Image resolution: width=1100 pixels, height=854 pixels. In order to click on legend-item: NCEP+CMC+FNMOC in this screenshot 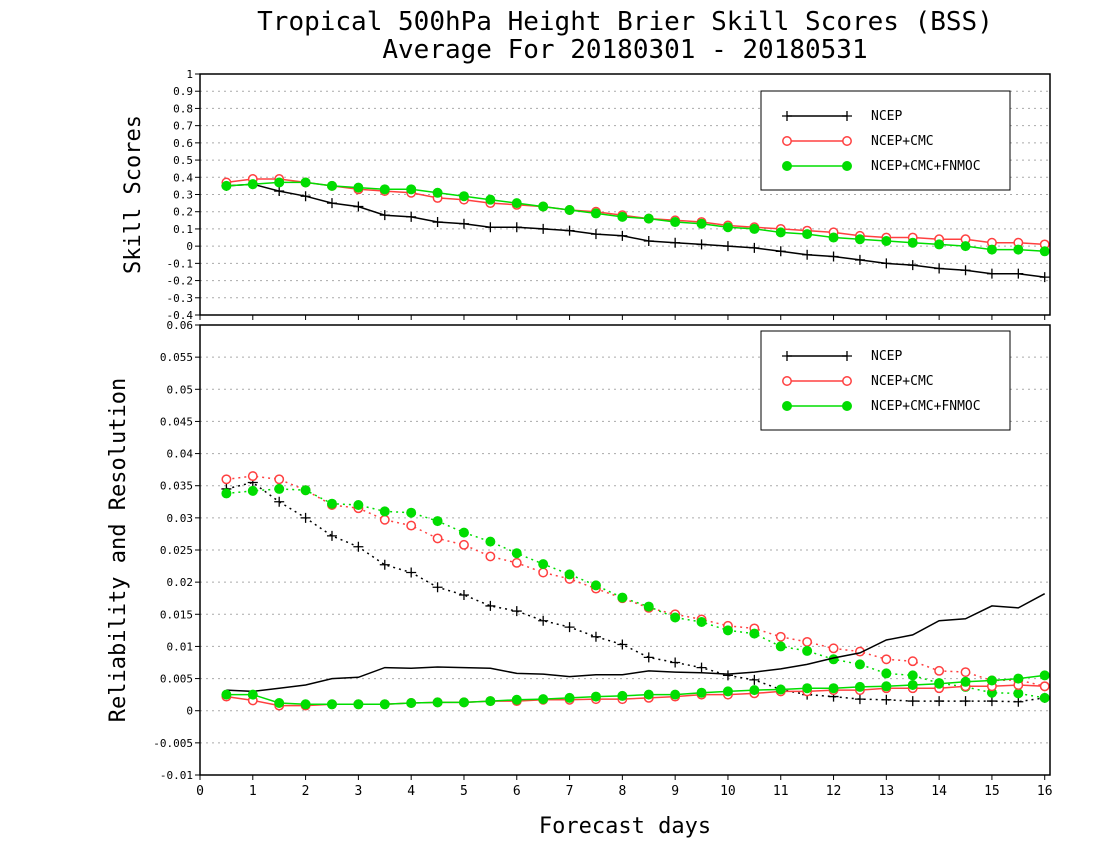, I will do `click(881, 406)`.